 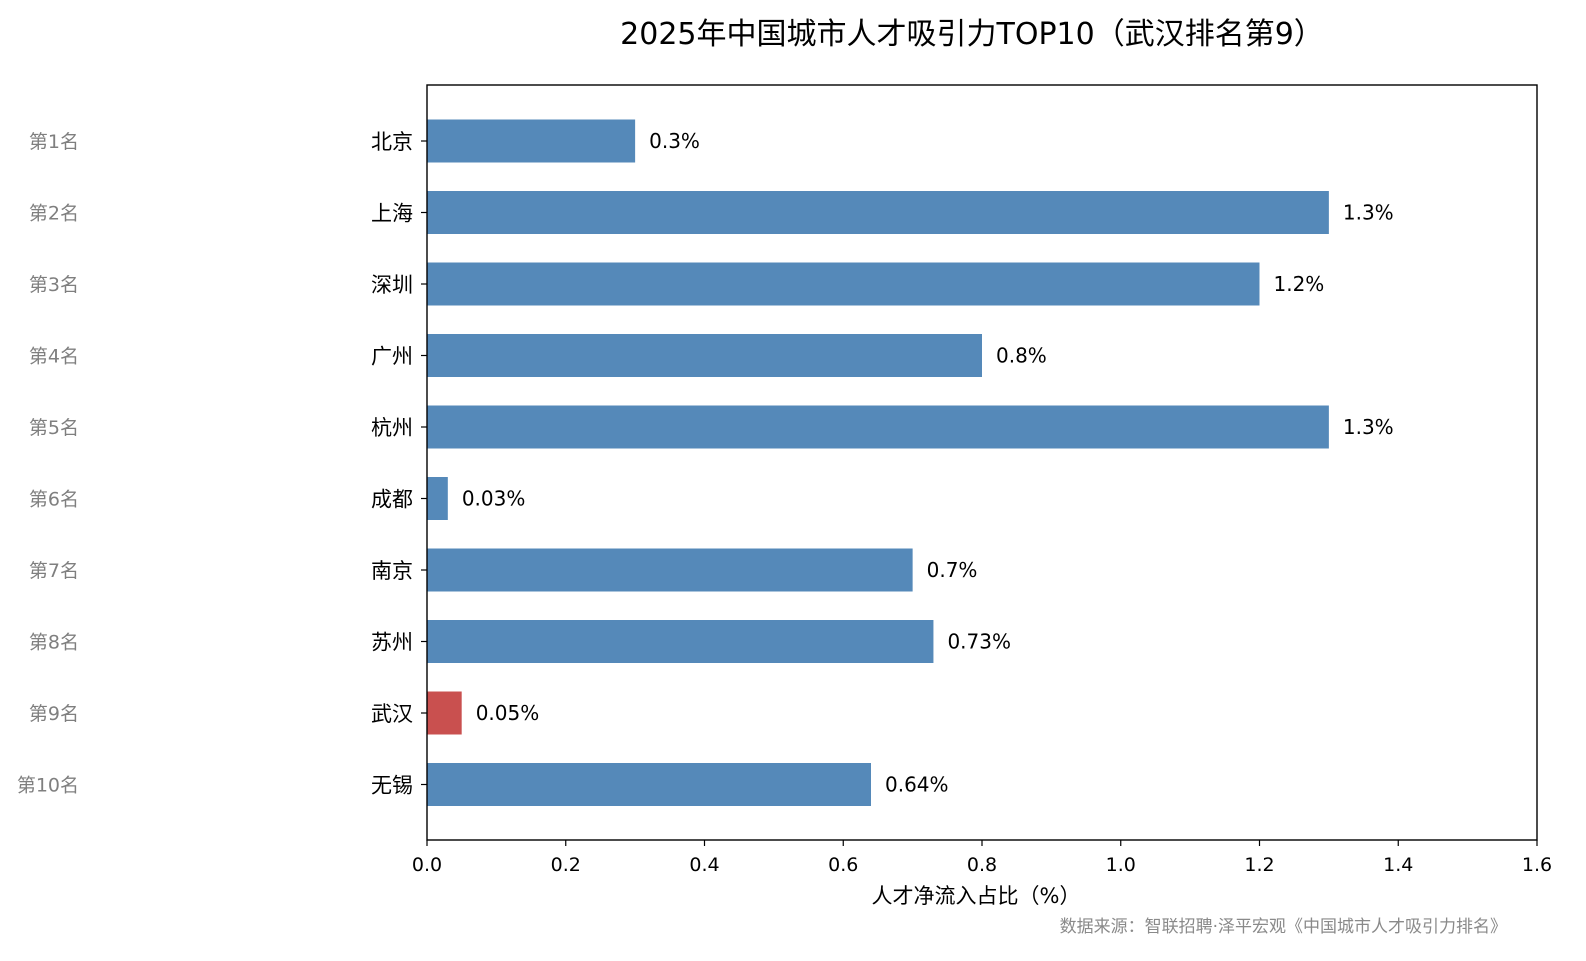 I want to click on value-label-6: 0.03%, so click(x=494, y=499).